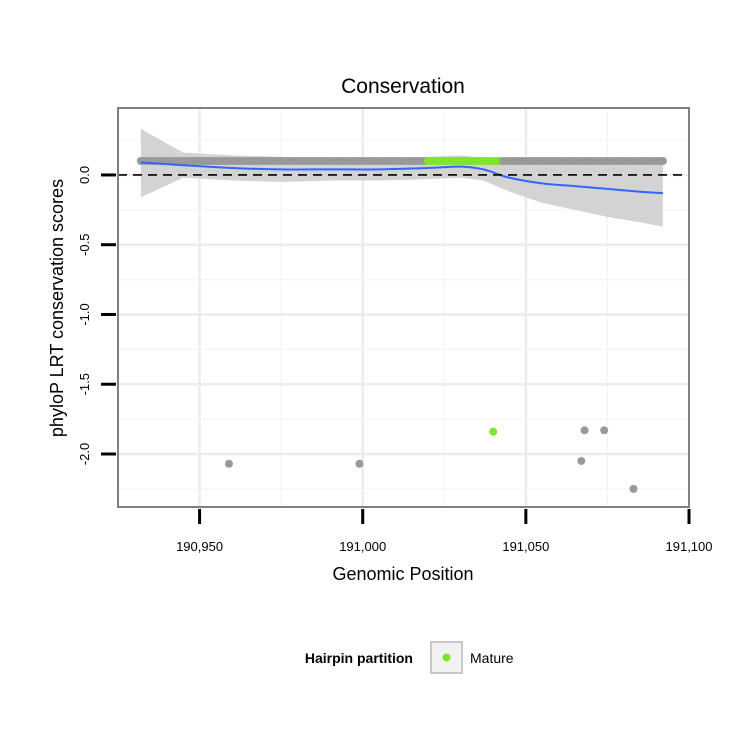 This screenshot has width=750, height=750. I want to click on smooth-trend-line, so click(401, 178).